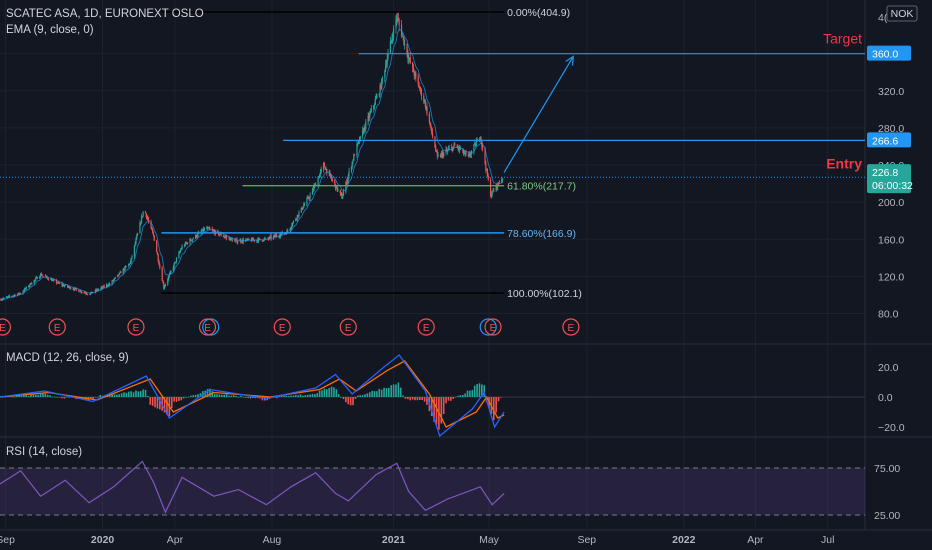 The height and width of the screenshot is (550, 932). Describe the element at coordinates (207, 327) in the screenshot. I see `earnings-marker` at that location.